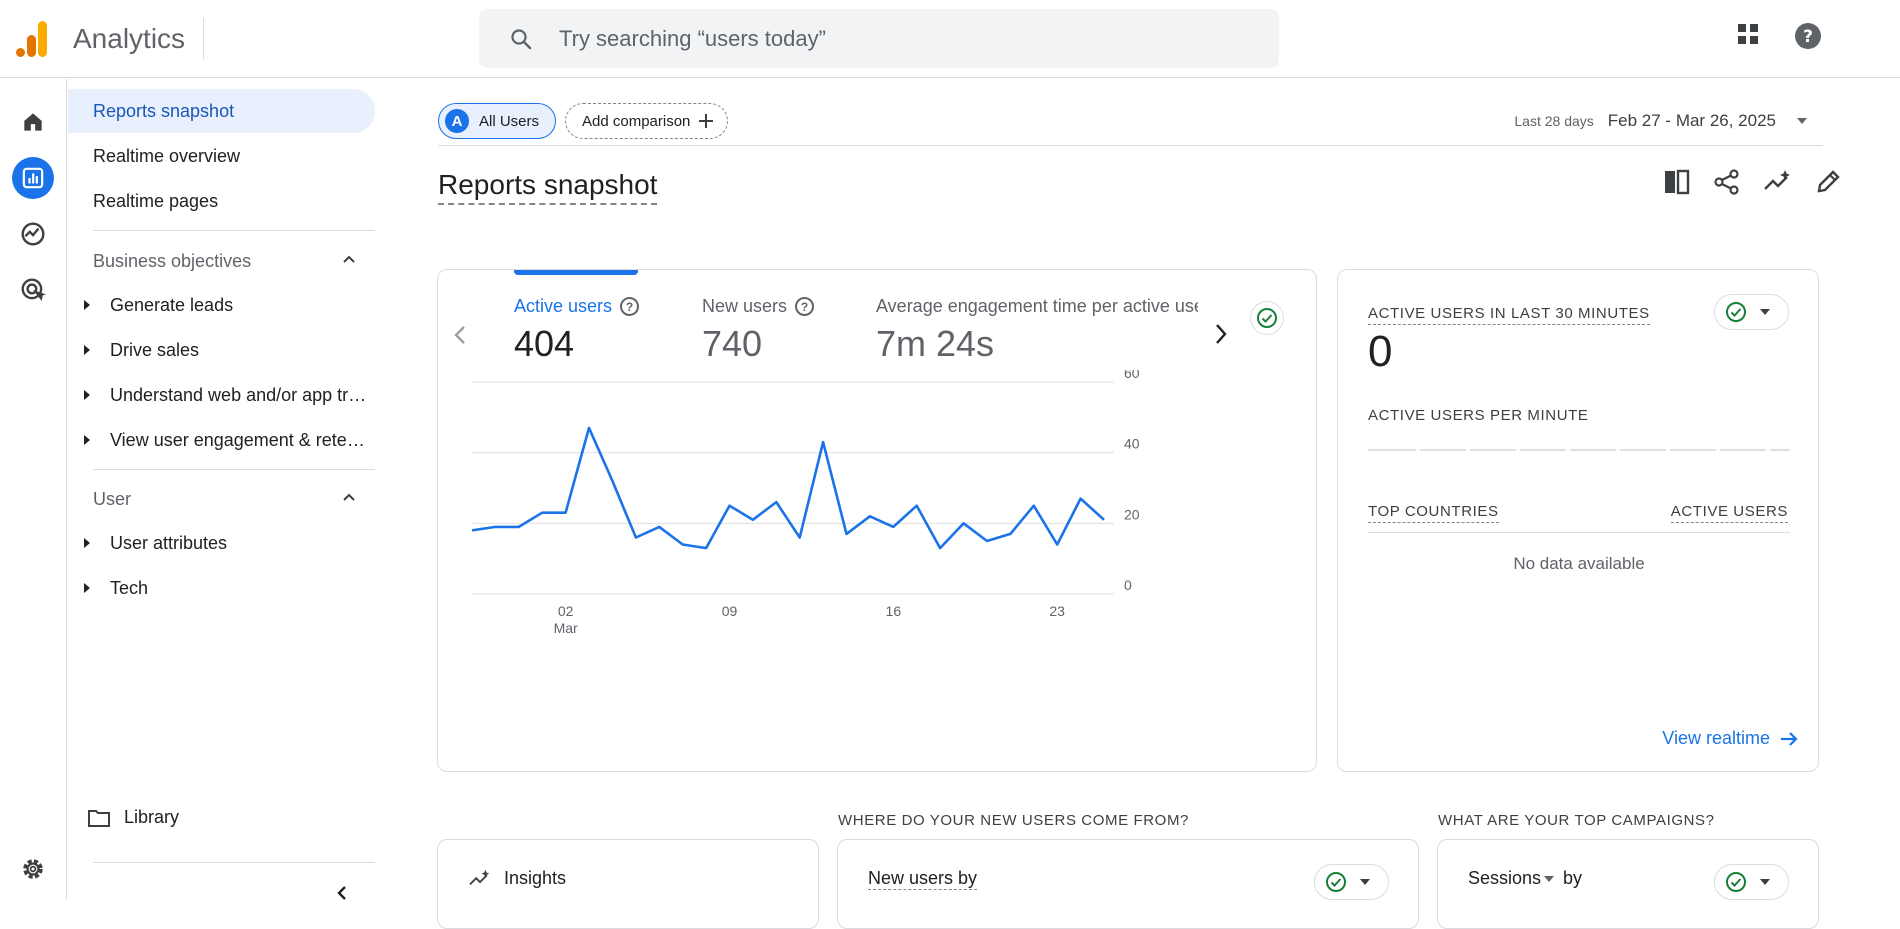  Describe the element at coordinates (33, 489) in the screenshot. I see `icon-side-nav` at that location.